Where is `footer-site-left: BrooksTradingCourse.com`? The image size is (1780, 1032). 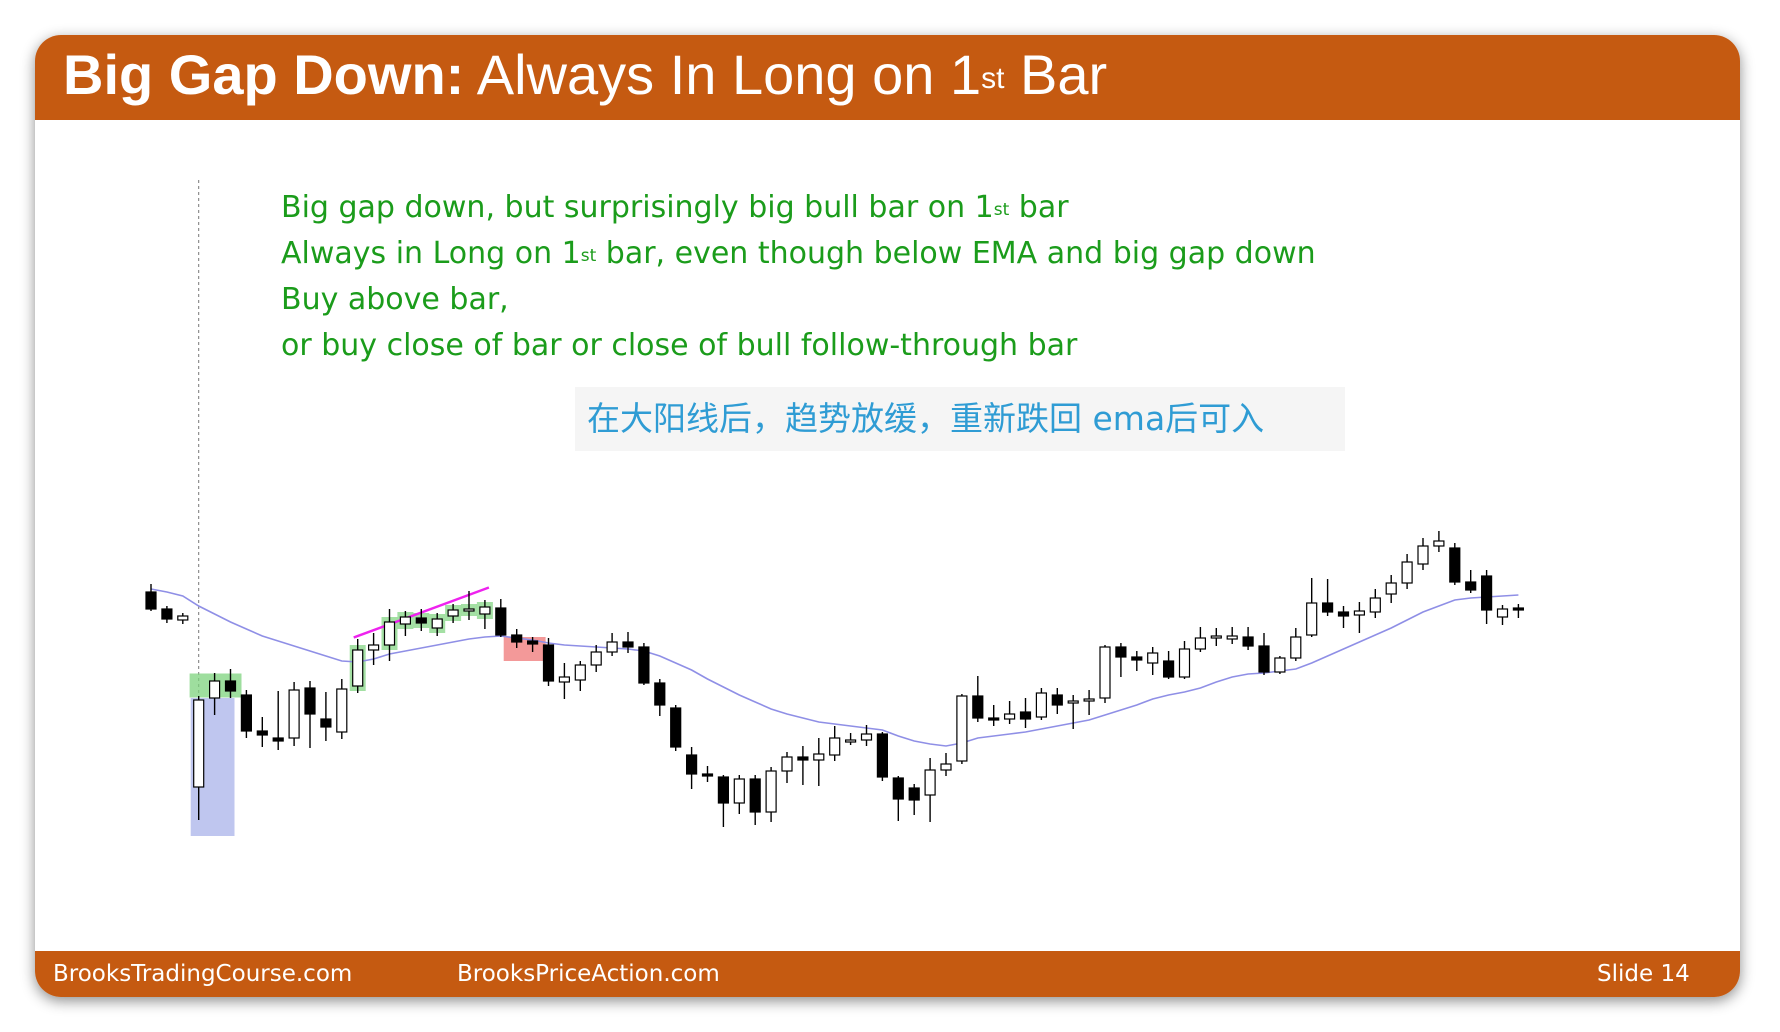 footer-site-left: BrooksTradingCourse.com is located at coordinates (203, 974).